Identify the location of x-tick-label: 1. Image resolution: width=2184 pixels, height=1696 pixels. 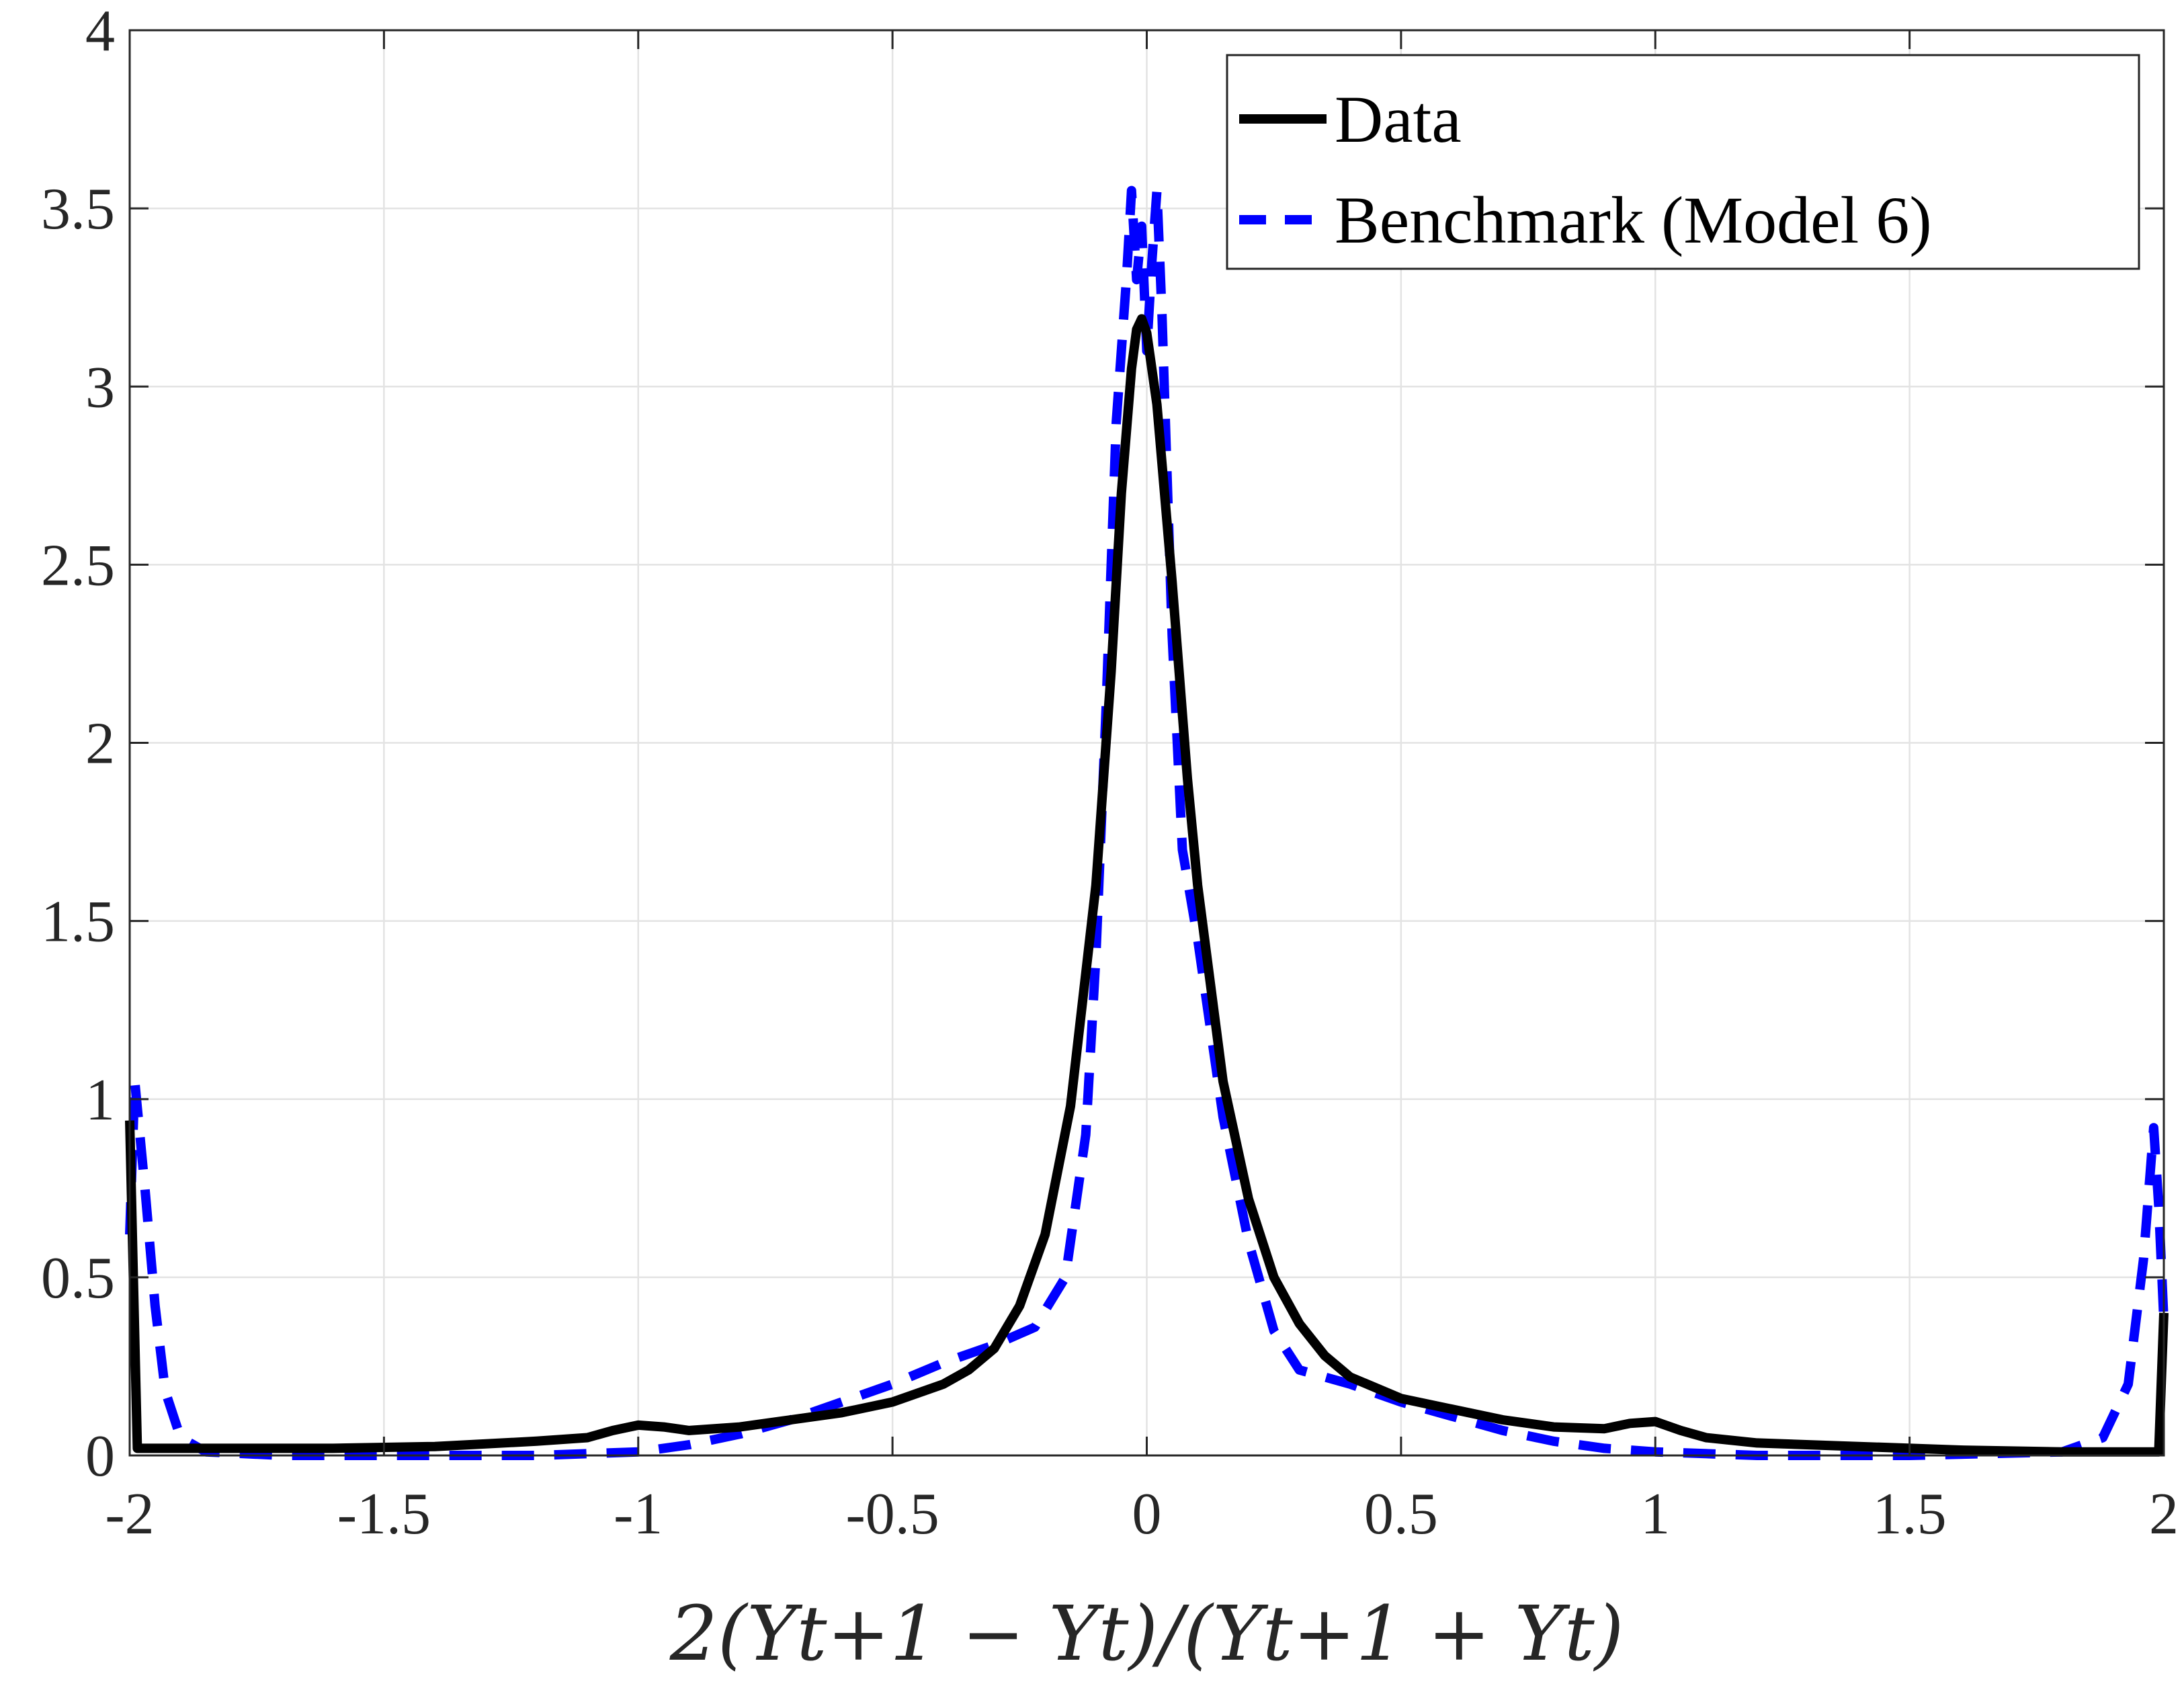
(1655, 1514).